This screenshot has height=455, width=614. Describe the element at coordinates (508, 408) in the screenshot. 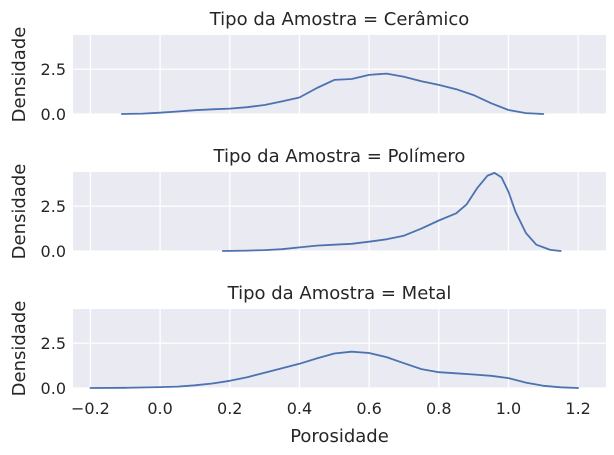

I see `x-tick-label: 1.0` at that location.